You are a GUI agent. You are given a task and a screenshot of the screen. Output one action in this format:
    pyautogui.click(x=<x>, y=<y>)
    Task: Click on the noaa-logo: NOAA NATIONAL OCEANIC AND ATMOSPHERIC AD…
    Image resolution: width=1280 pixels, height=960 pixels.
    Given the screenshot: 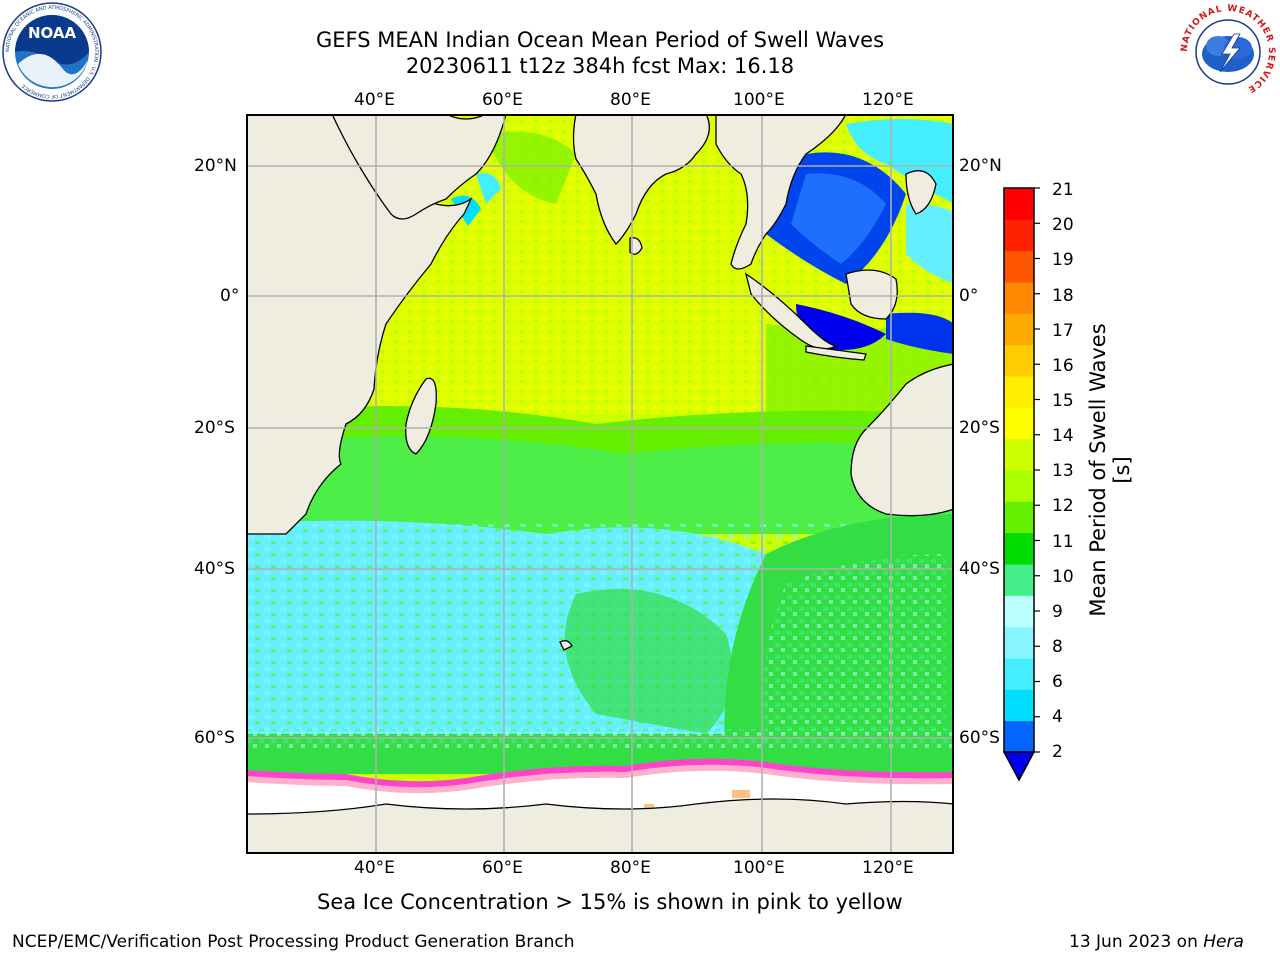 What is the action you would take?
    pyautogui.click(x=52, y=52)
    